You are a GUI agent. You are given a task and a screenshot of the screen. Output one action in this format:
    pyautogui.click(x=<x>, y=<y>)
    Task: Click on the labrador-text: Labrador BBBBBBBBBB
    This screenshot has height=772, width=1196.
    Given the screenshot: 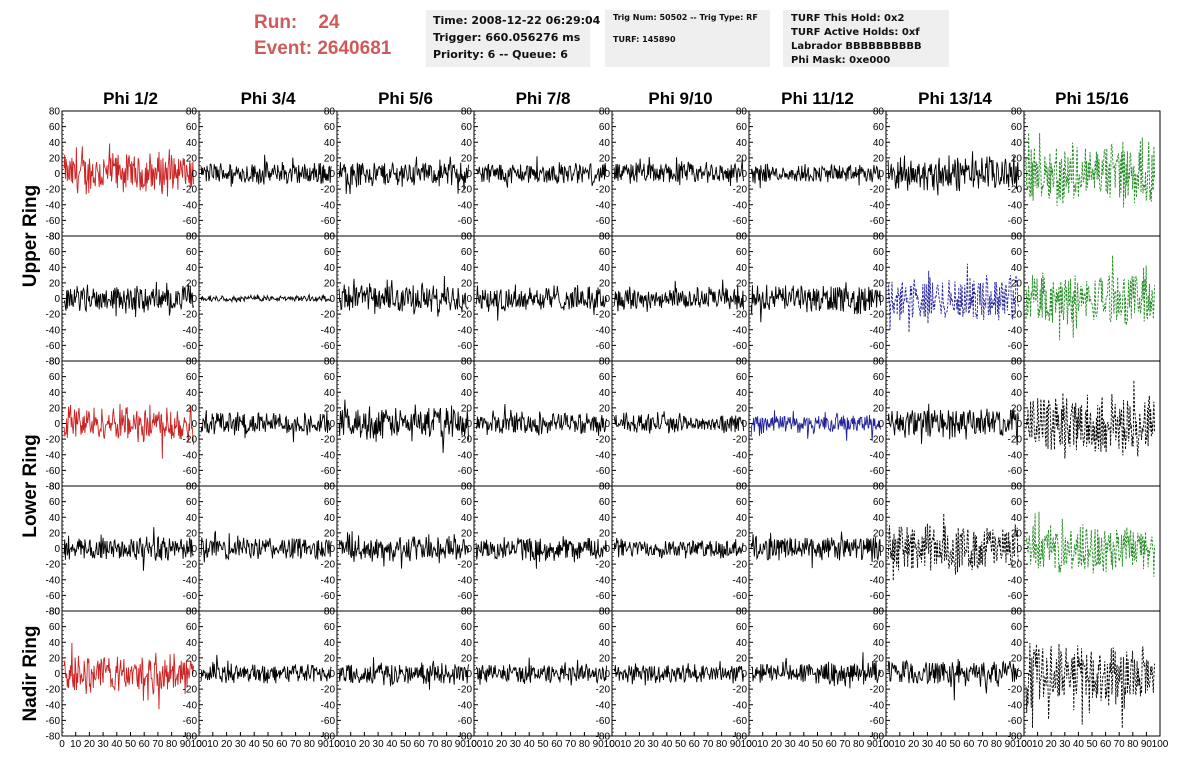 What is the action you would take?
    pyautogui.click(x=856, y=46)
    